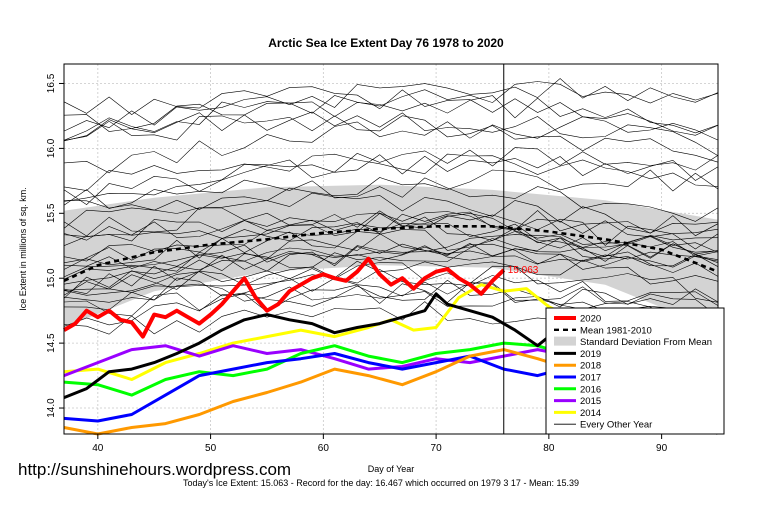 The width and height of the screenshot is (760, 506). What do you see at coordinates (55, 245) in the screenshot?
I see `y-axis-ticks: 14.0 14.5 15.0 15.5 16.0 16.5` at bounding box center [55, 245].